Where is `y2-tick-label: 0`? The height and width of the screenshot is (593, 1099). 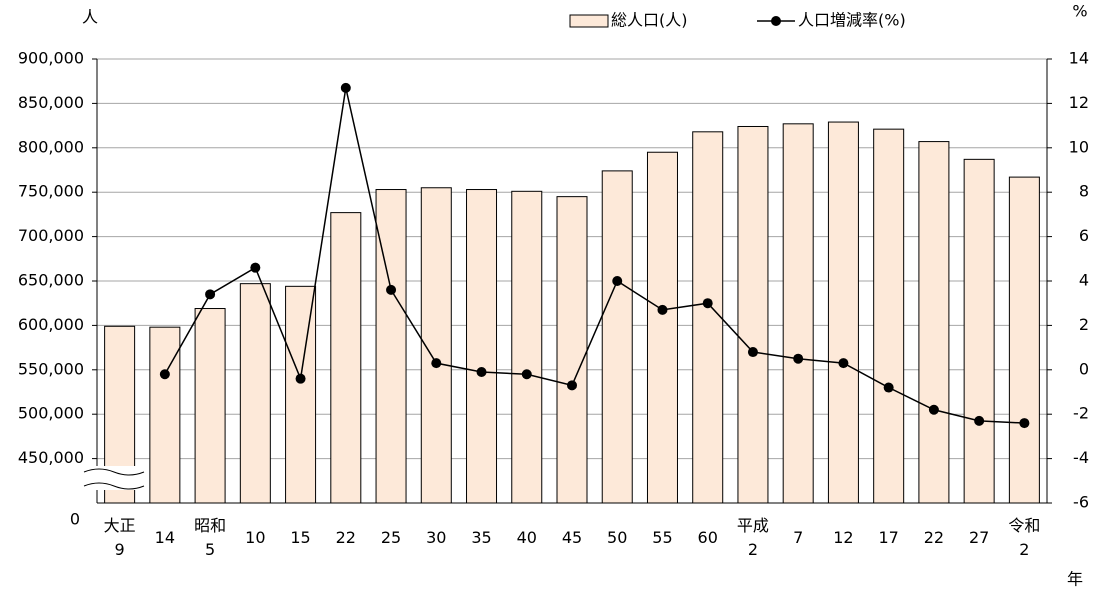 y2-tick-label: 0 is located at coordinates (1084, 368).